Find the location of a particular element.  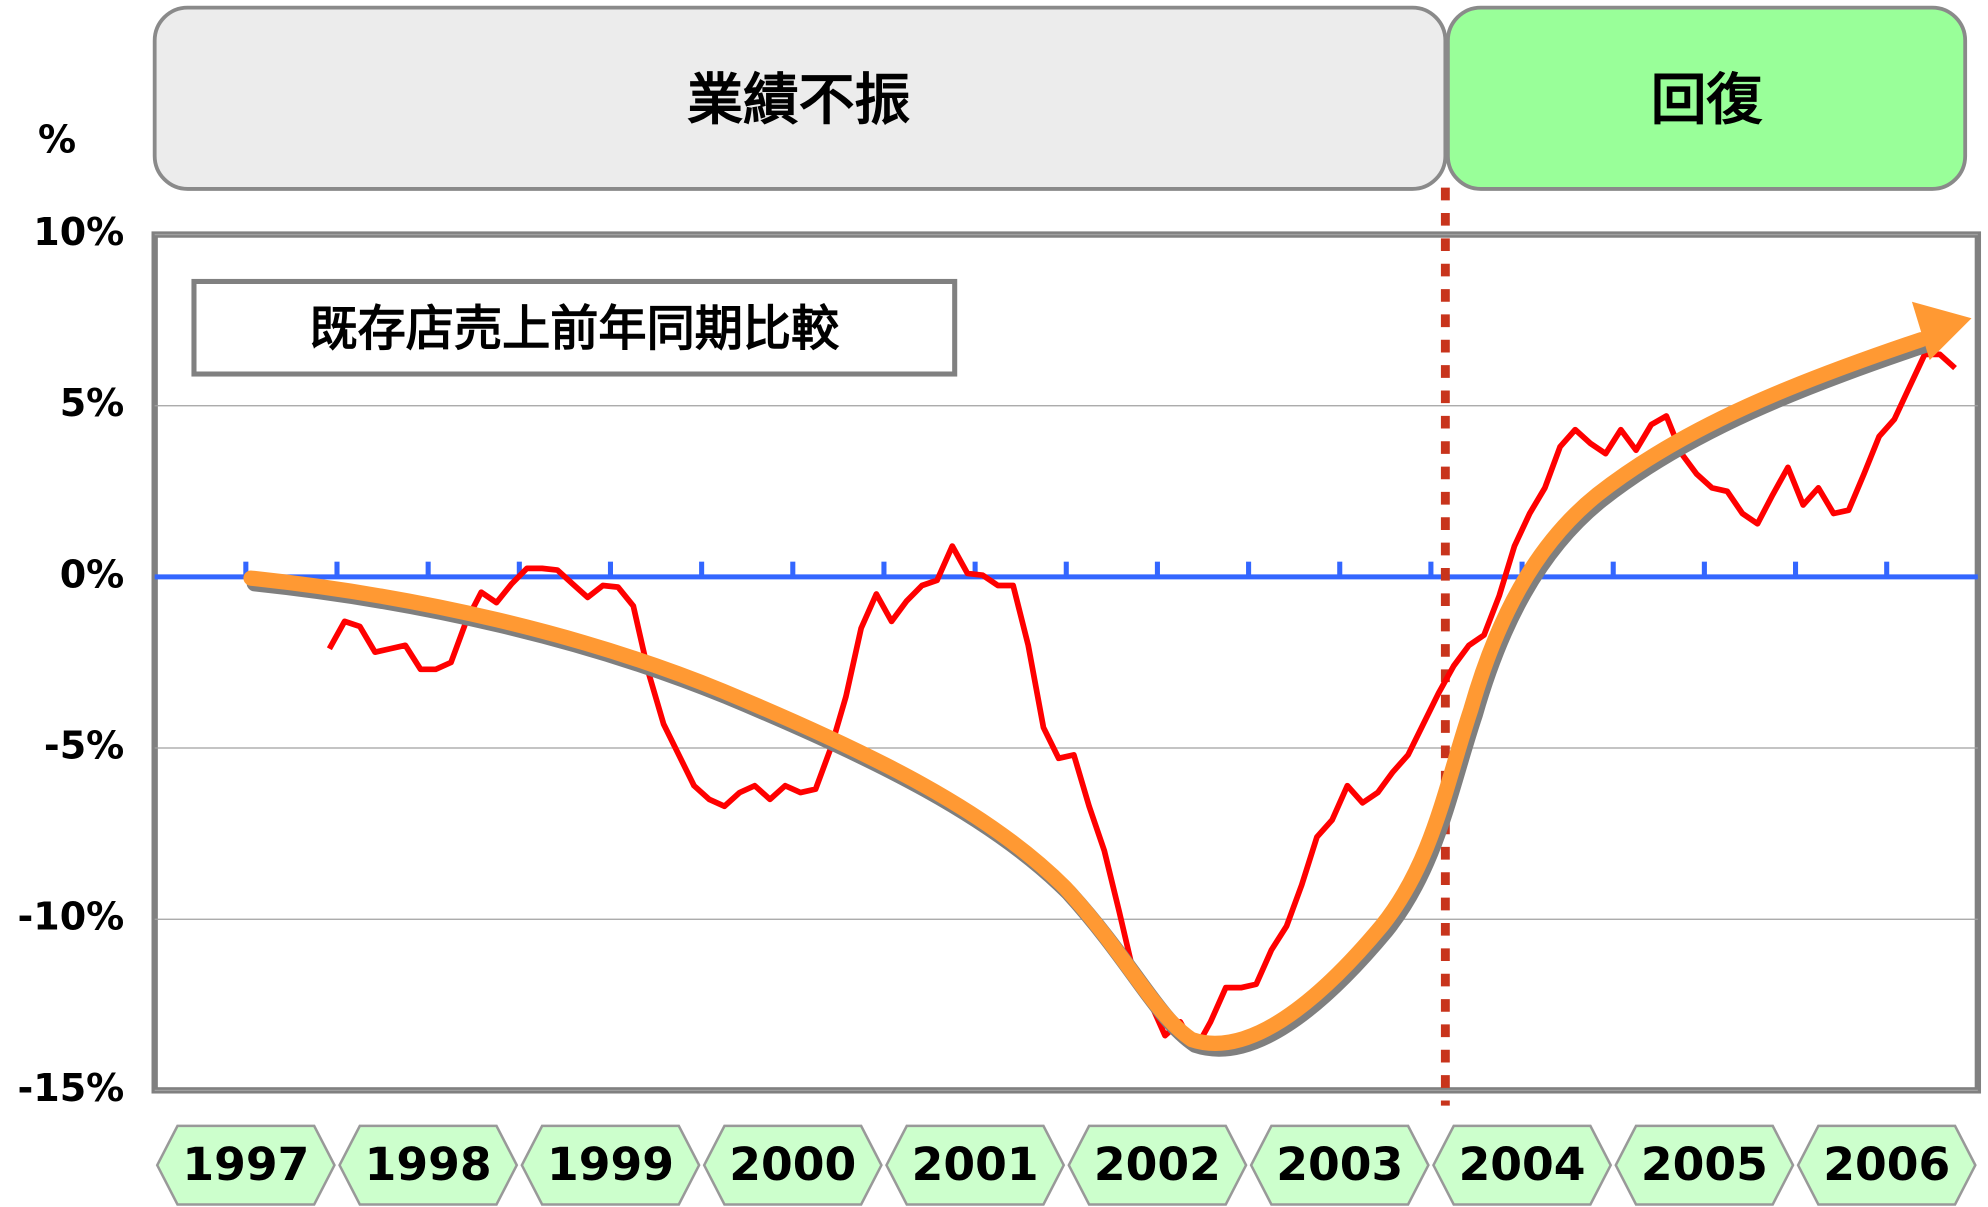

x-tick-label: 2004 is located at coordinates (1522, 1164).